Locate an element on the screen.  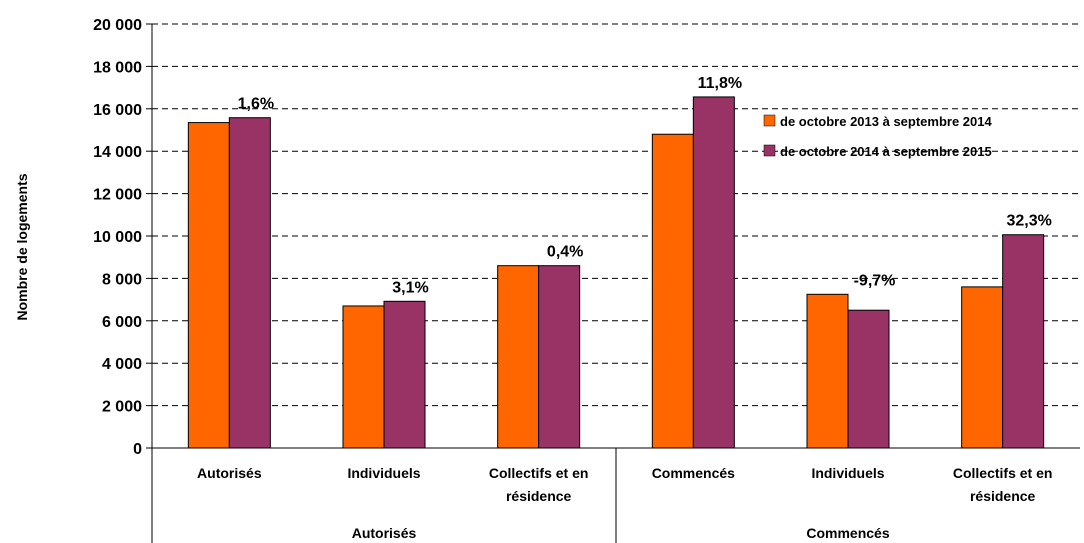
y-tick-label: 6 000 is located at coordinates (122, 322).